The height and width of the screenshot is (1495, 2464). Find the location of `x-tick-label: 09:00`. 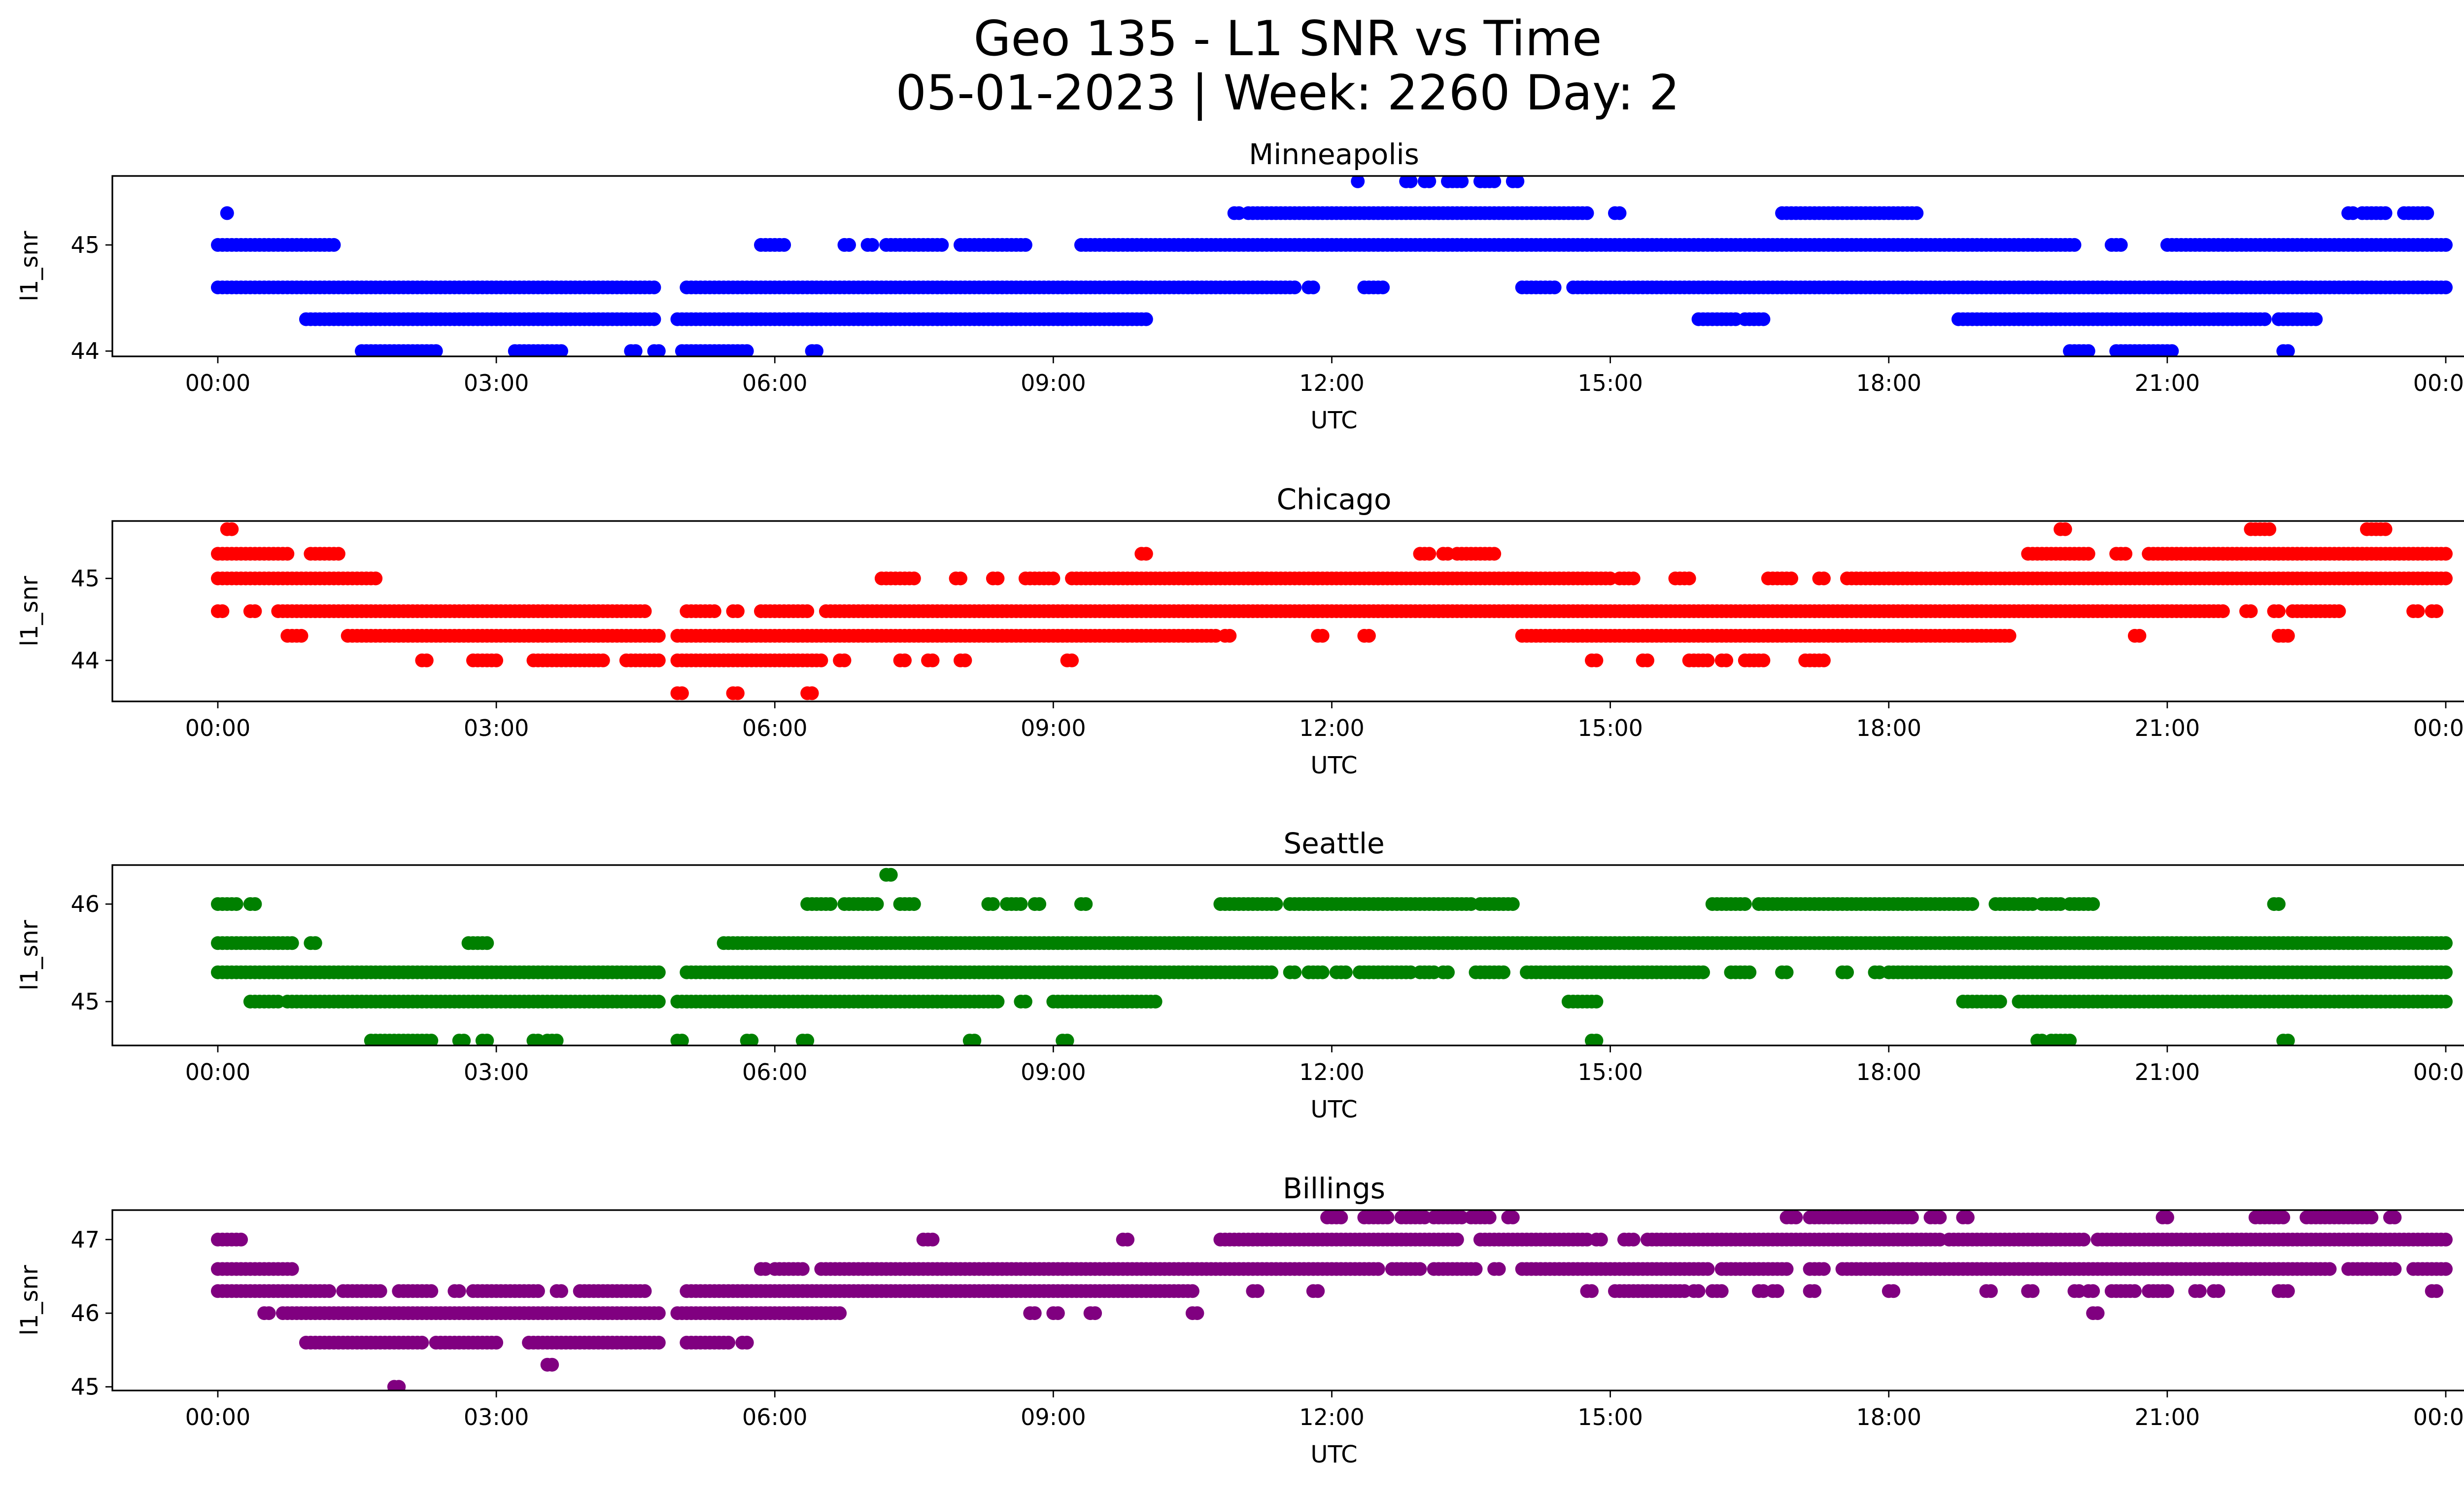

x-tick-label: 09:00 is located at coordinates (1053, 383).